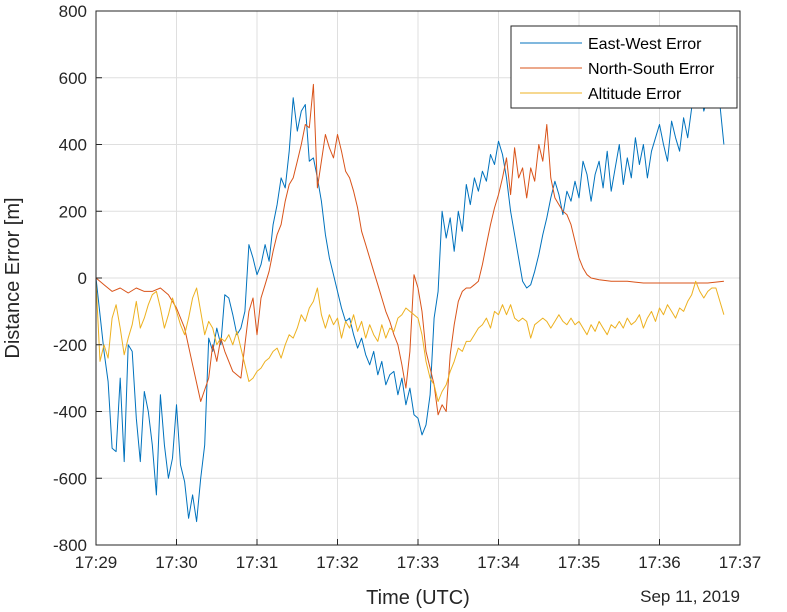  What do you see at coordinates (740, 562) in the screenshot?
I see `x-tick-label: 17:37` at bounding box center [740, 562].